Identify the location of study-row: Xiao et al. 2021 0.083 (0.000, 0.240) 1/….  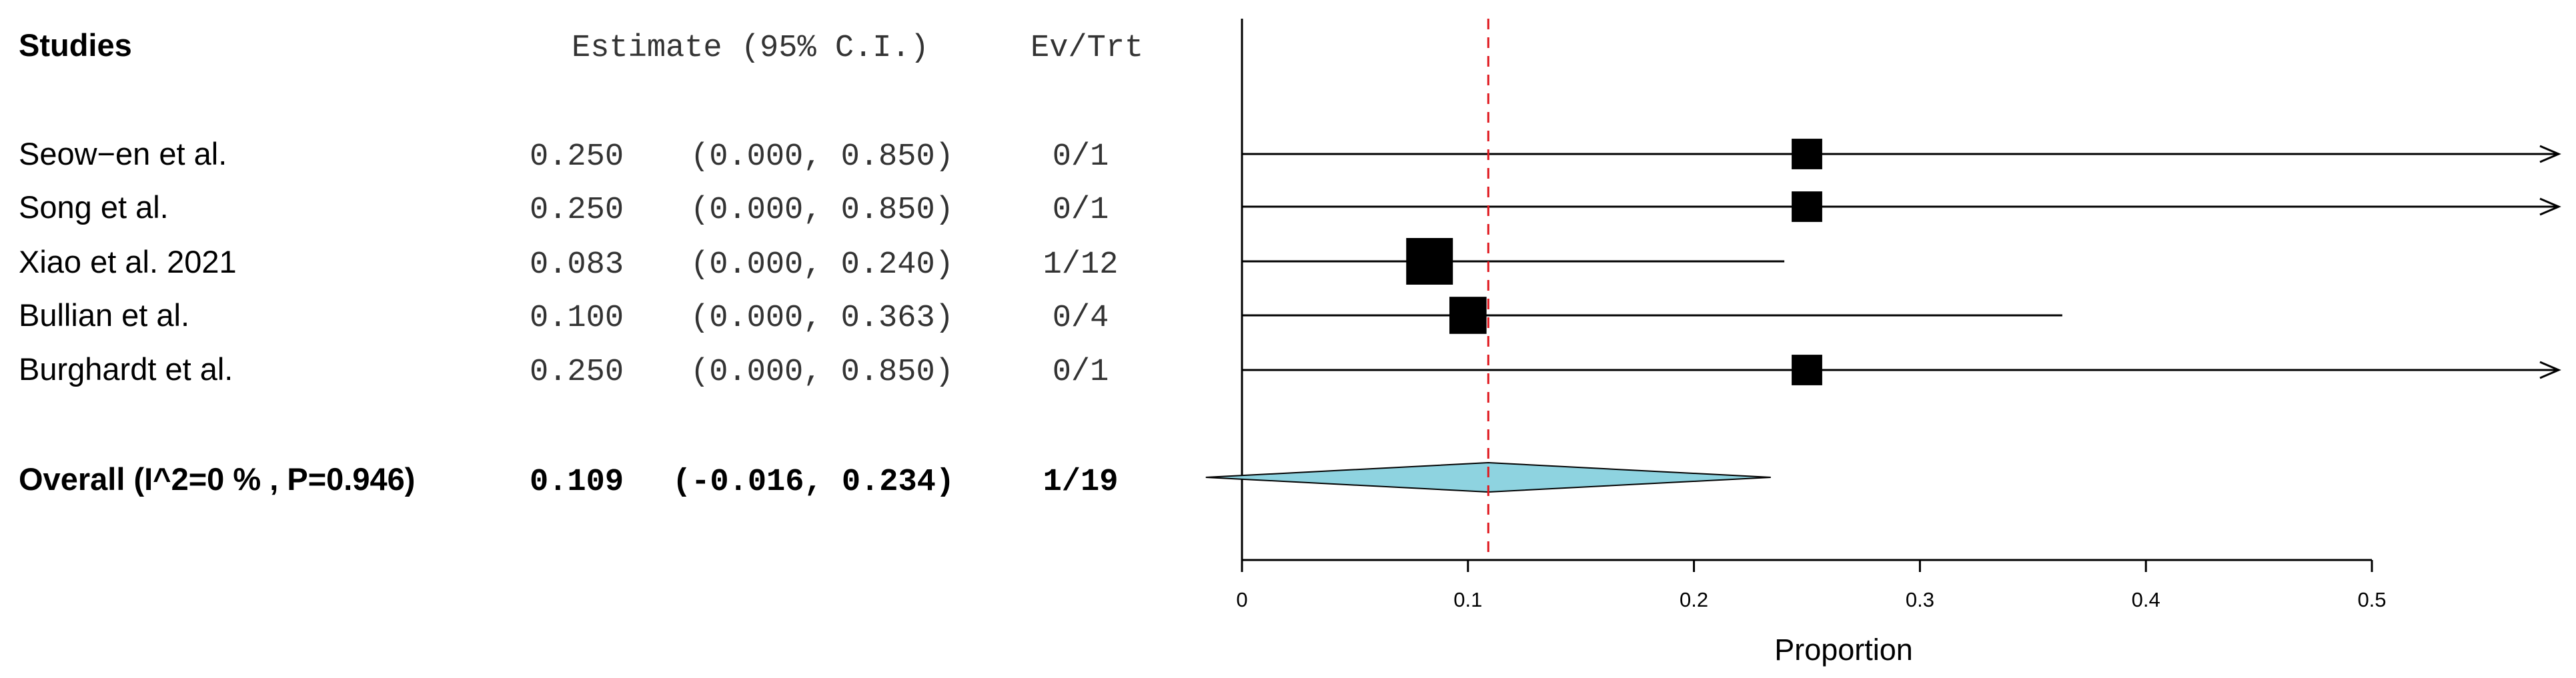
(568, 263).